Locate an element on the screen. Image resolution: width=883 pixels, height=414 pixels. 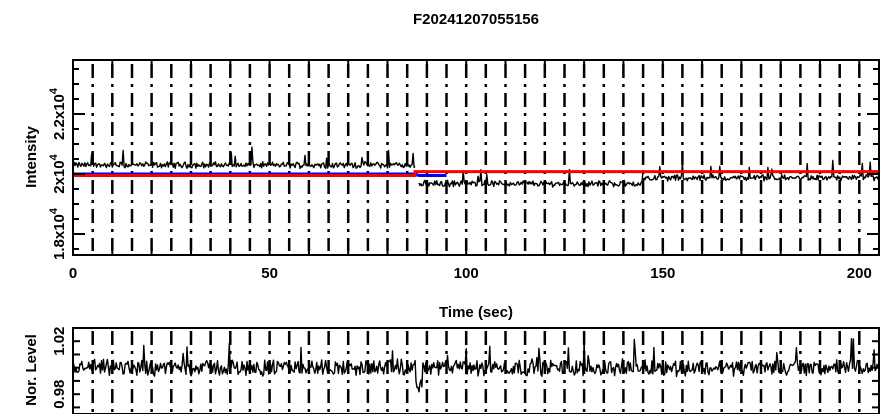
p1-x-axis-label: Time (sec) is located at coordinates (476, 312).